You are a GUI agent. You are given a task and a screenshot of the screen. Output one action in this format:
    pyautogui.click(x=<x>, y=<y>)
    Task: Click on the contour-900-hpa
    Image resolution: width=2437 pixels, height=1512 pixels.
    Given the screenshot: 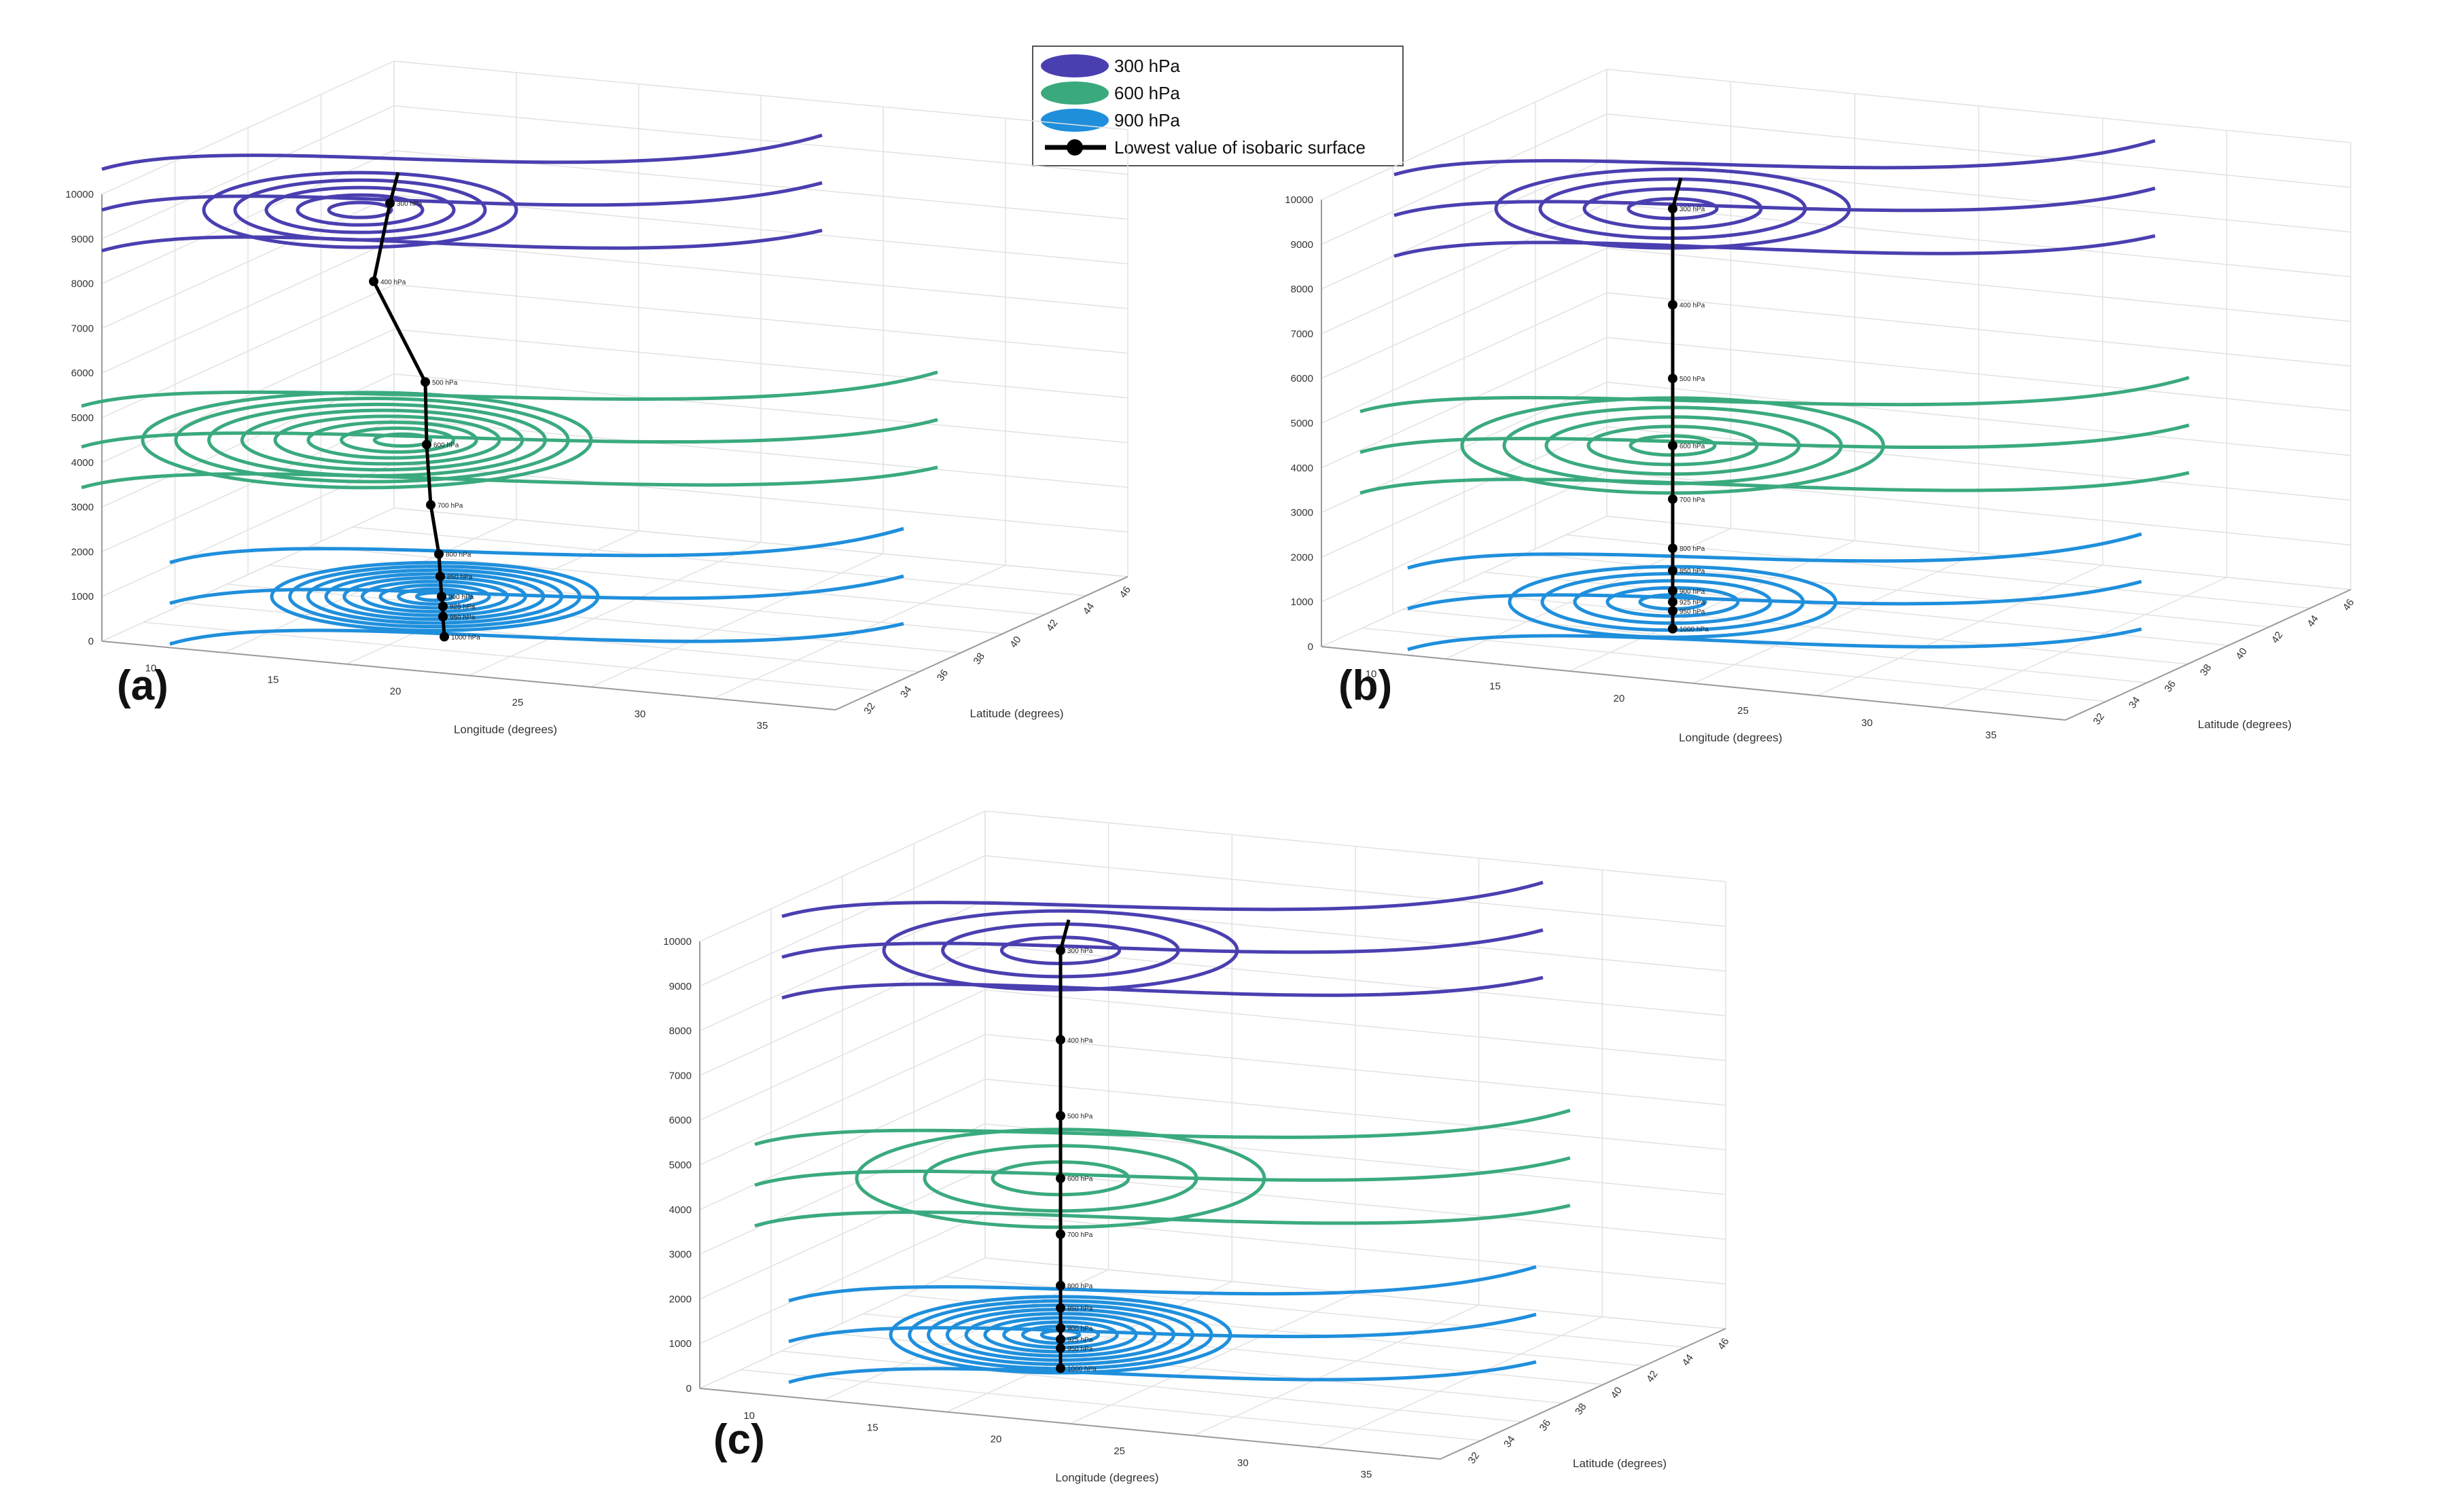 What is the action you would take?
    pyautogui.click(x=1774, y=591)
    